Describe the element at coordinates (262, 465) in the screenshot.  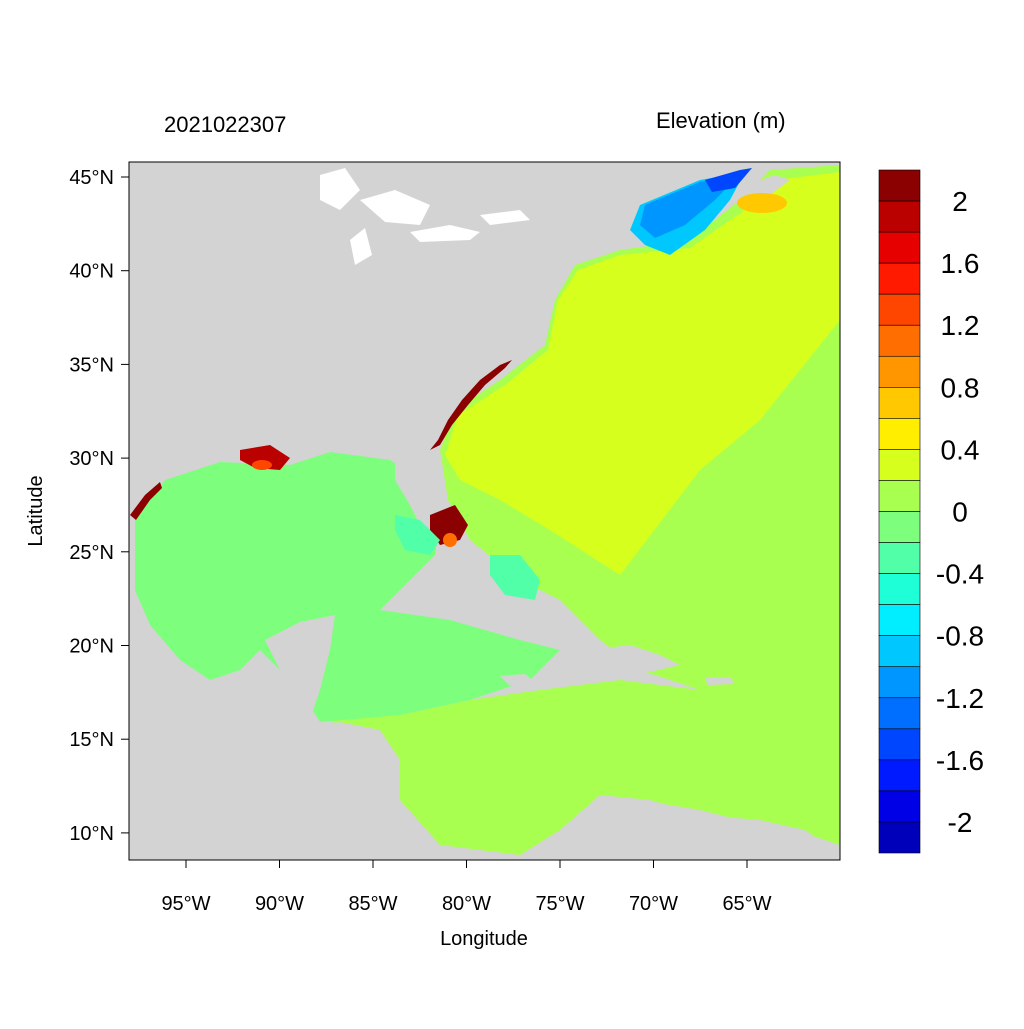
I see `louisiana-surge-peak` at that location.